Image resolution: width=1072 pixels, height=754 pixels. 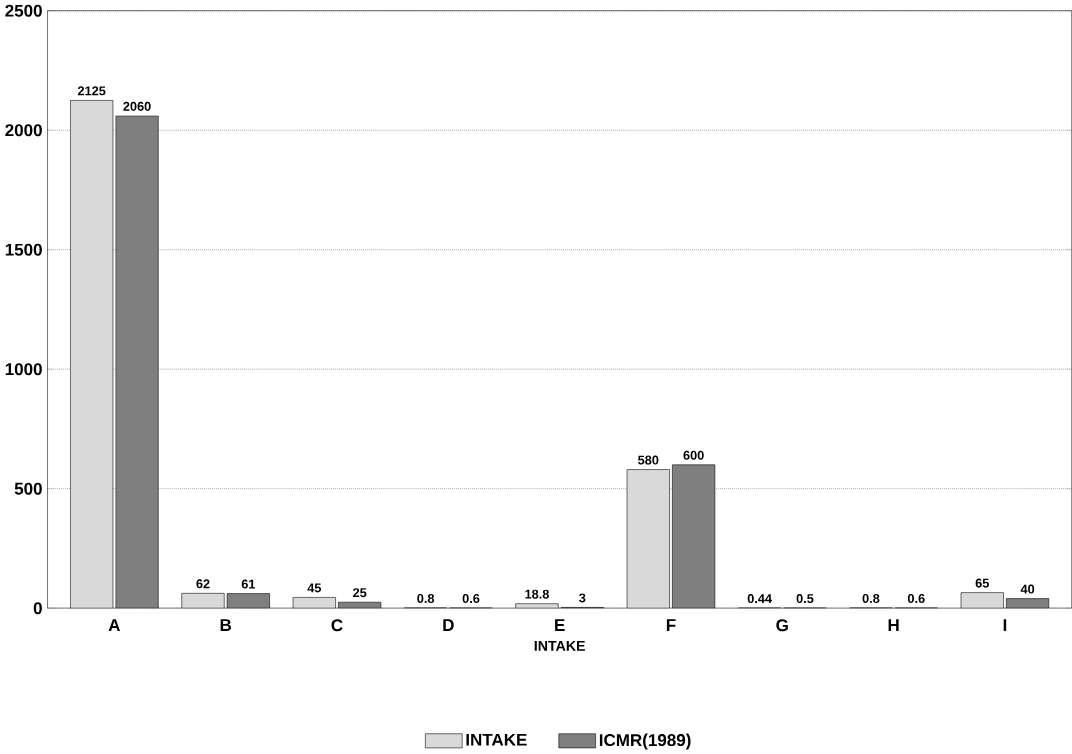 What do you see at coordinates (645, 741) in the screenshot?
I see `legend-label: ICMR(1989)` at bounding box center [645, 741].